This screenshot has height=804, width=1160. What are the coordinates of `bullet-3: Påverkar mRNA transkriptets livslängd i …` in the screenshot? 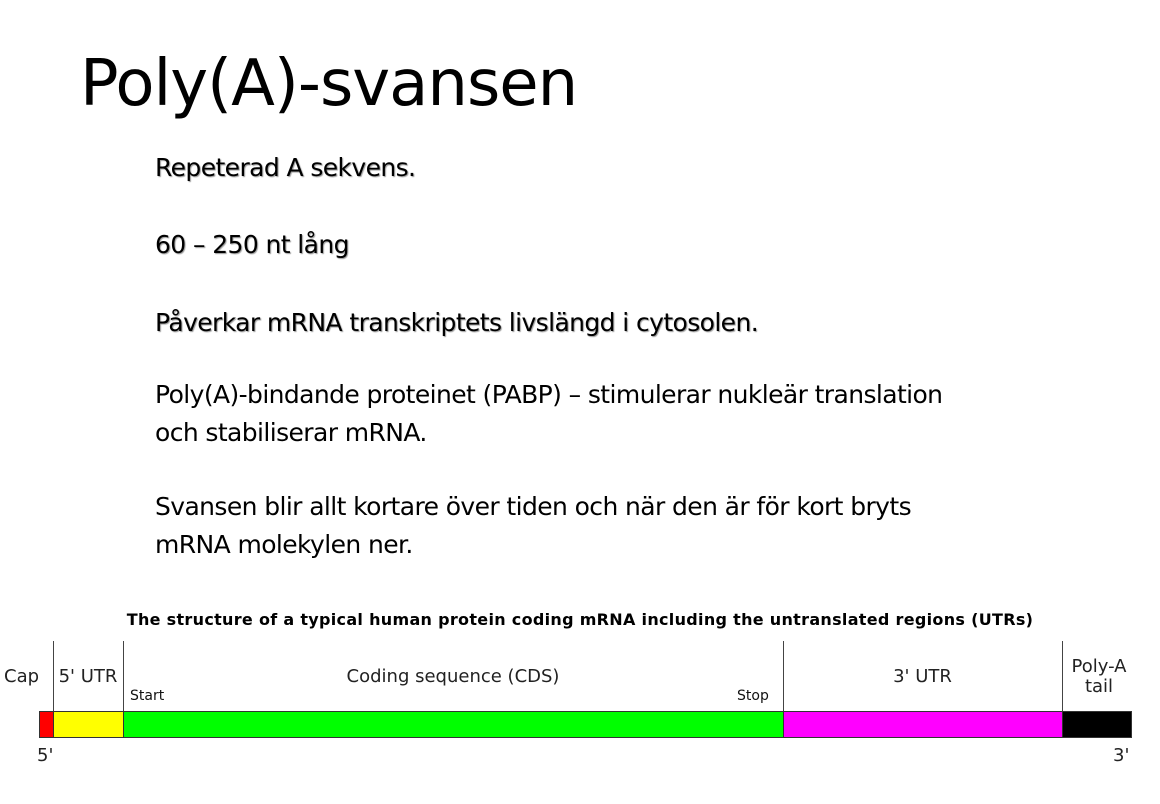 It's located at (457, 322).